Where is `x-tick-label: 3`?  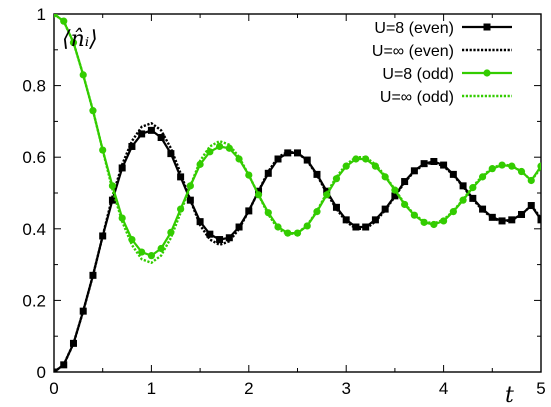
x-tick-label: 3 is located at coordinates (345, 388).